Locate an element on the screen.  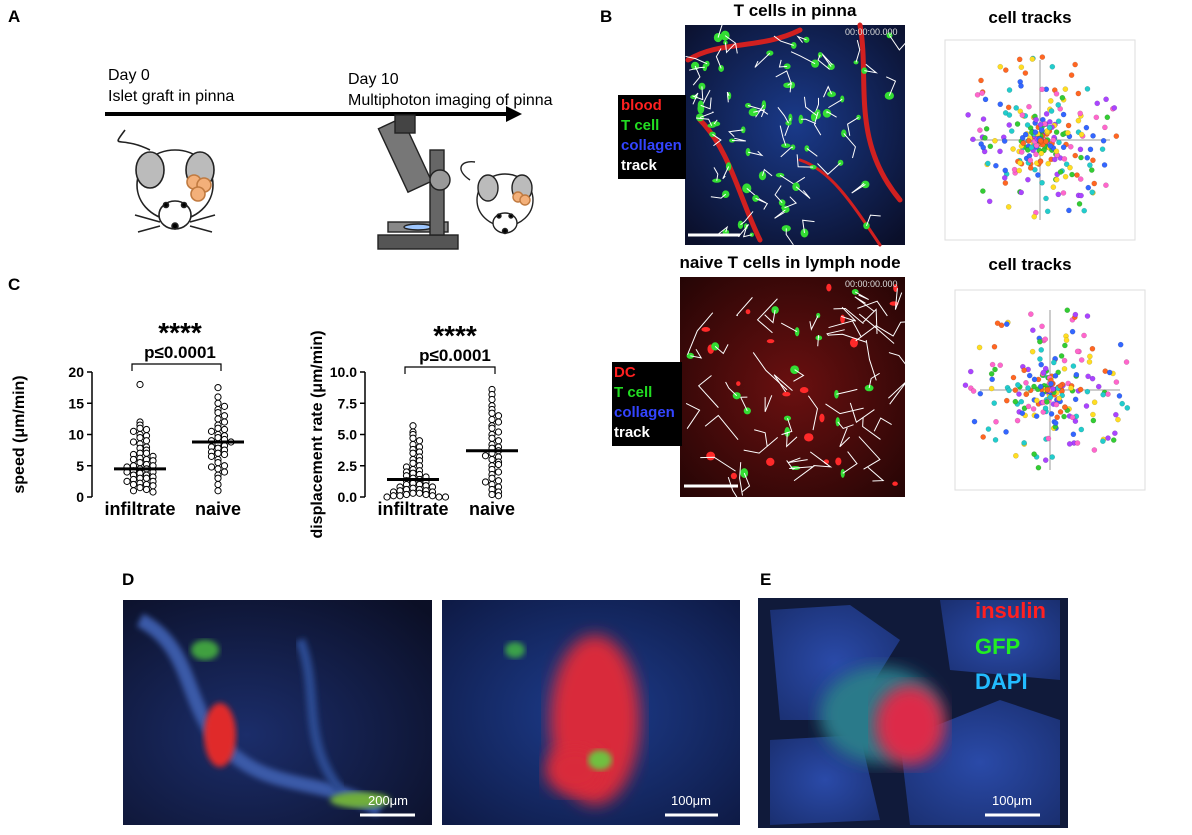
legend-text: insulin is located at coordinates (1010, 610).